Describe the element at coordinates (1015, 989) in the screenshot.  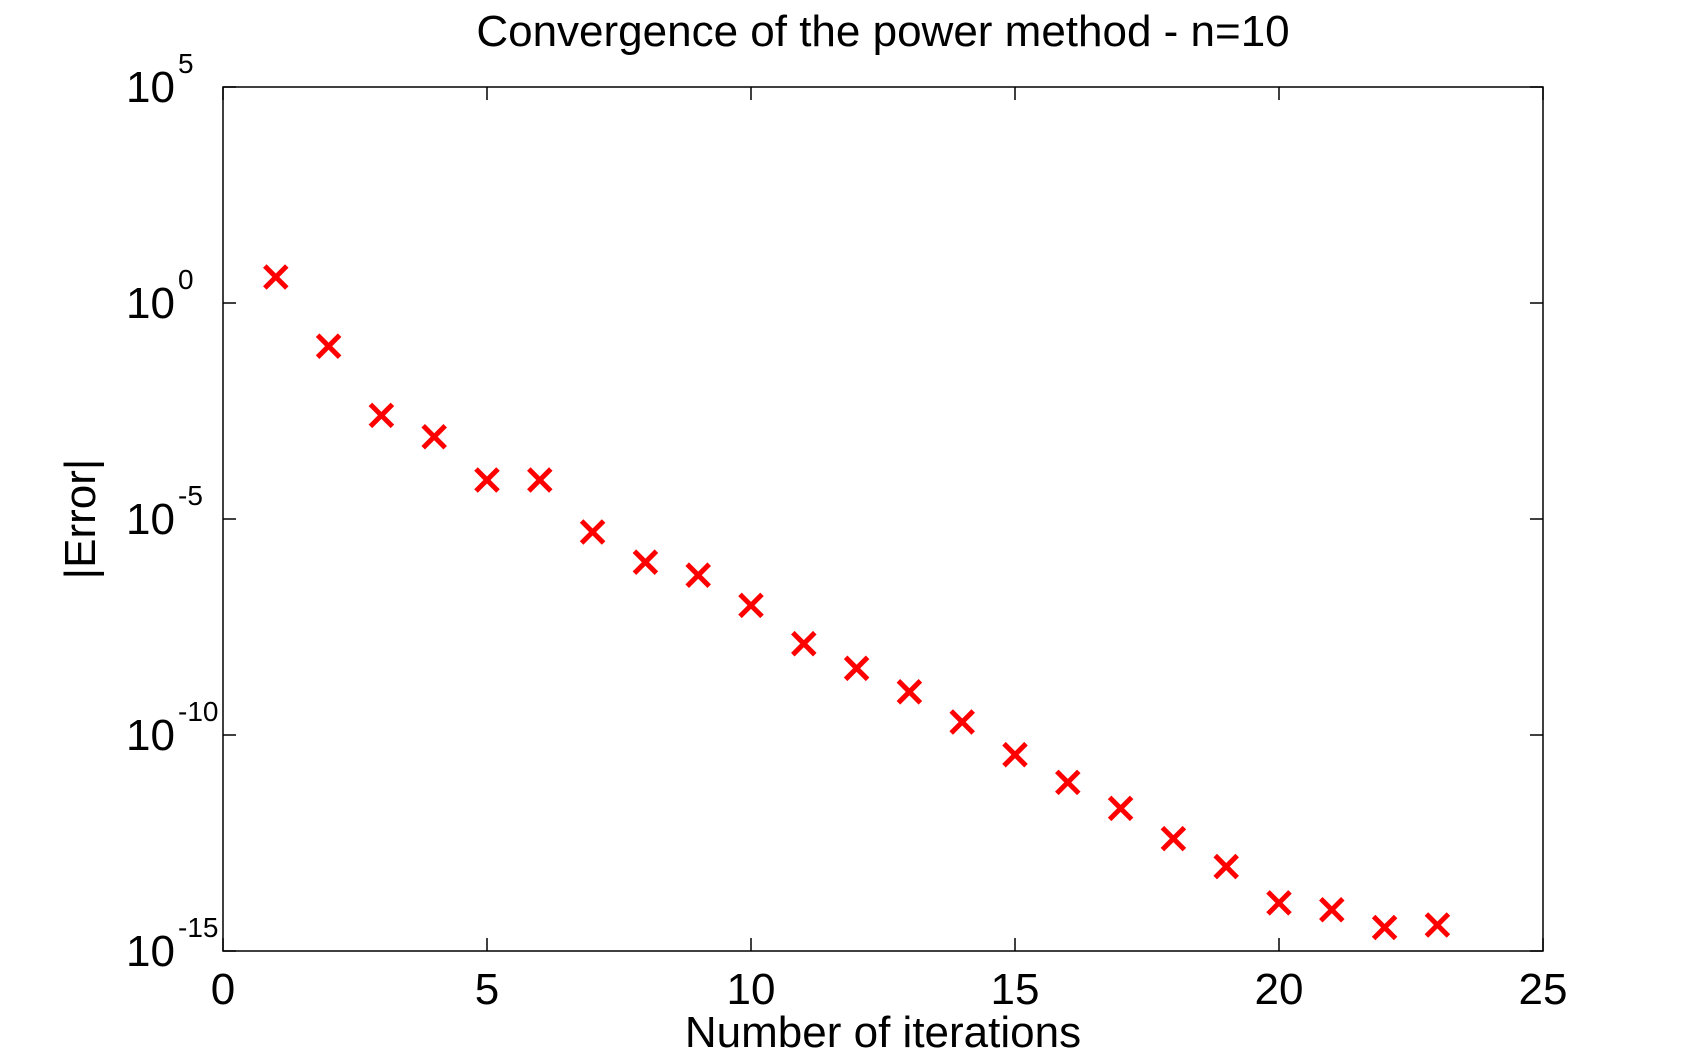
I see `x-tick-label: 15` at that location.